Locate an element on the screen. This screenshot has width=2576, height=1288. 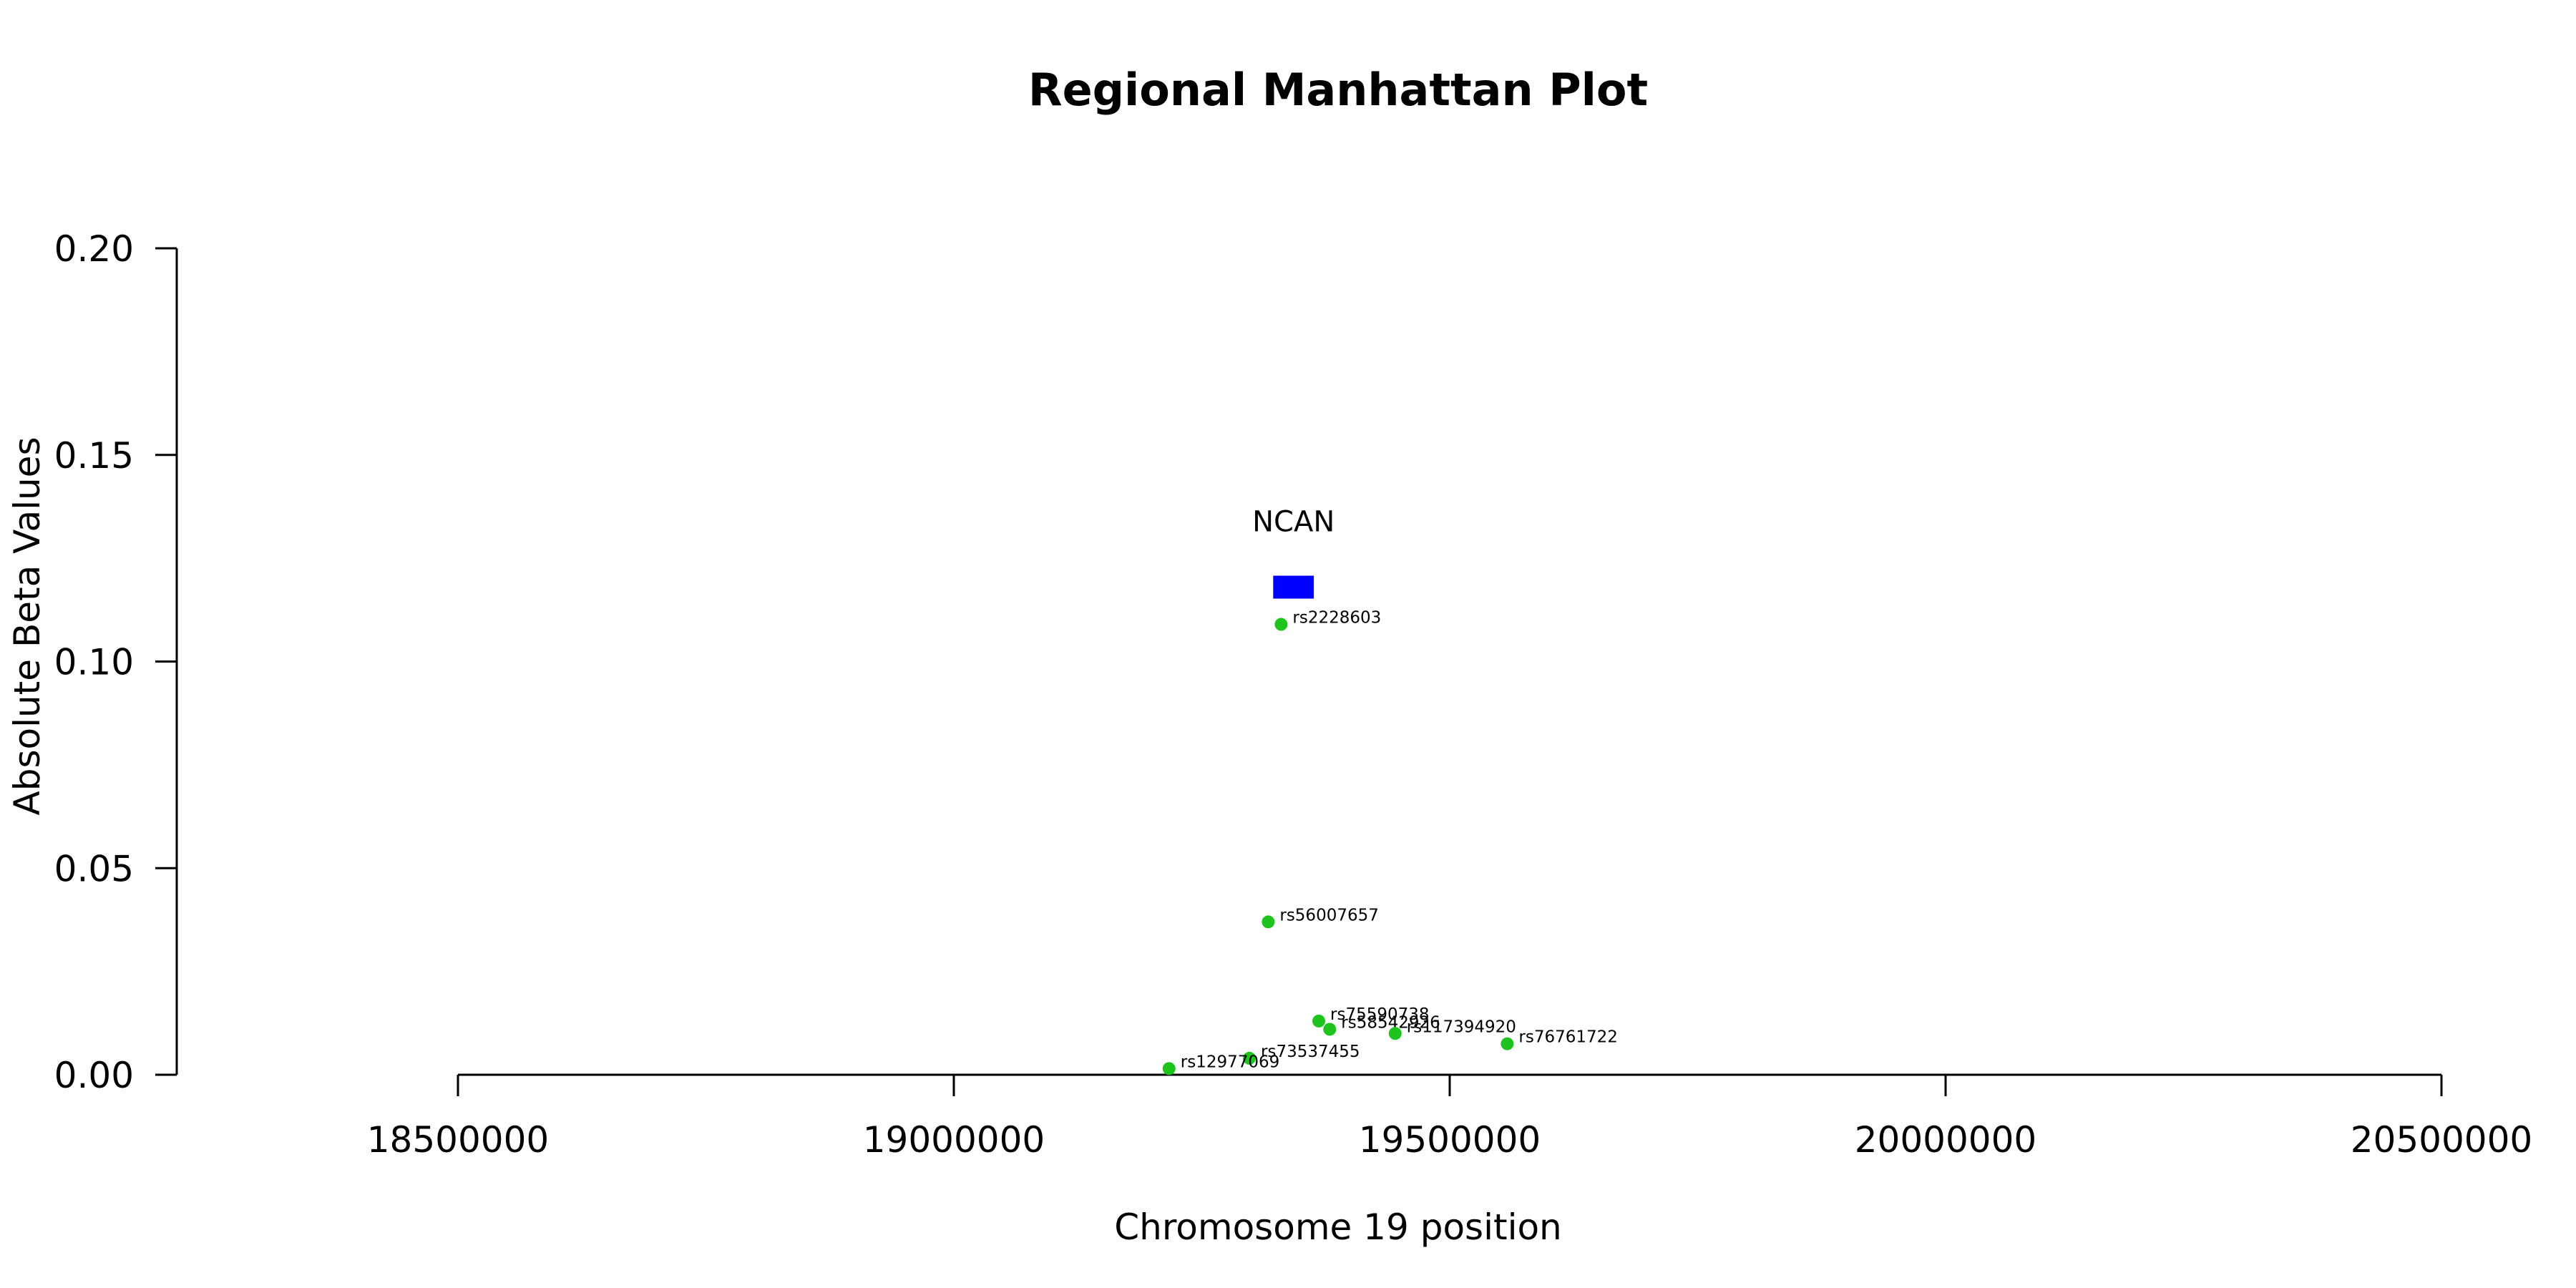
y-tick-label: 0.10 is located at coordinates (94, 662).